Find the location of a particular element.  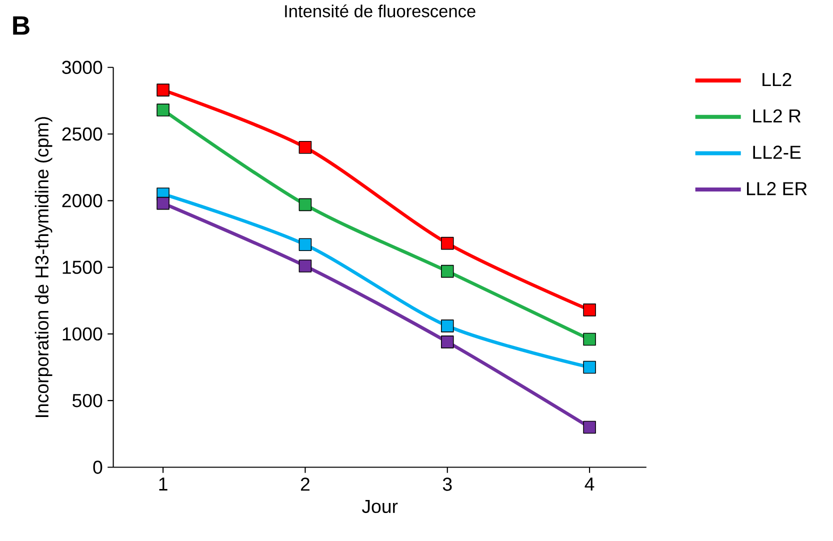

y-tick-label: 2000 is located at coordinates (82, 201).